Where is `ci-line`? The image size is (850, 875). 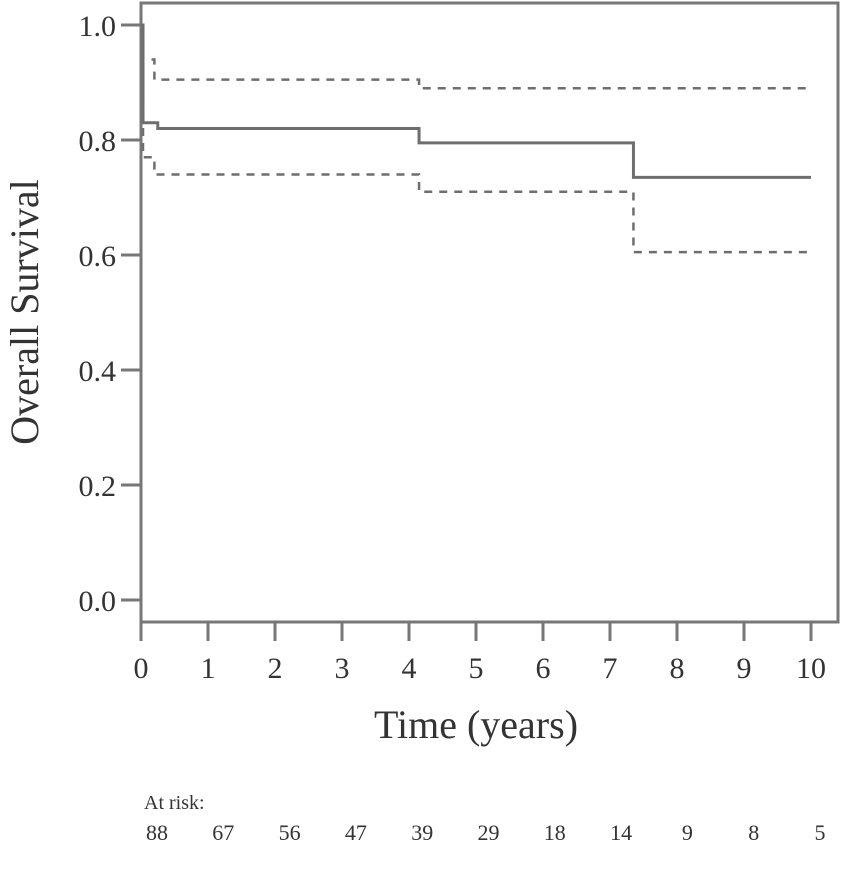
ci-line is located at coordinates (476, 56).